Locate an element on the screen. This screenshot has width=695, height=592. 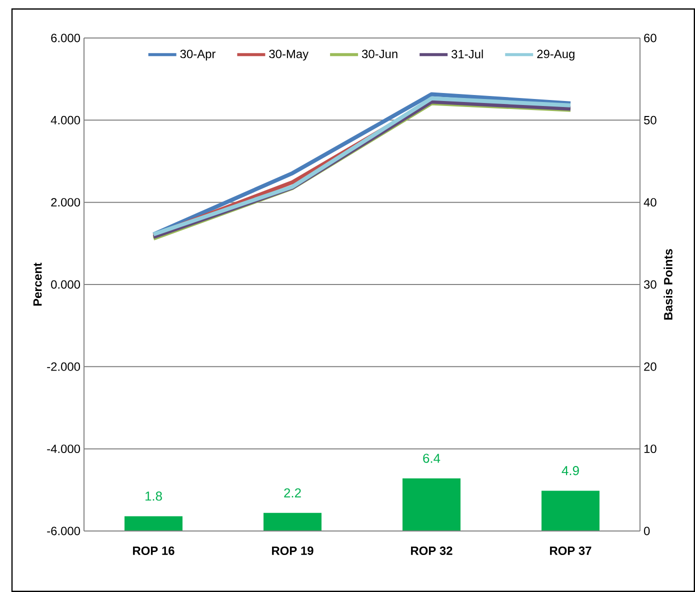
y-tick-label: -4.000 is located at coordinates (63, 449).